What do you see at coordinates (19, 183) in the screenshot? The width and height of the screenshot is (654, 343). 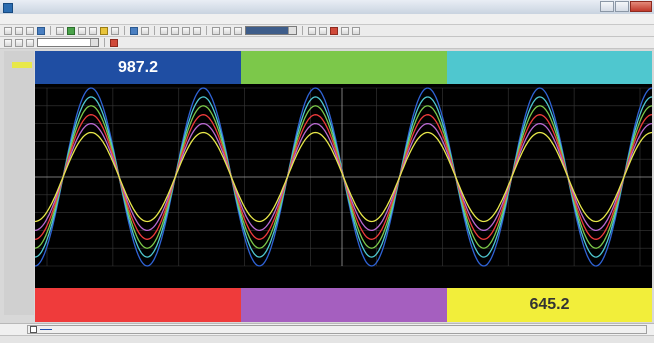 I see `left-margin` at bounding box center [19, 183].